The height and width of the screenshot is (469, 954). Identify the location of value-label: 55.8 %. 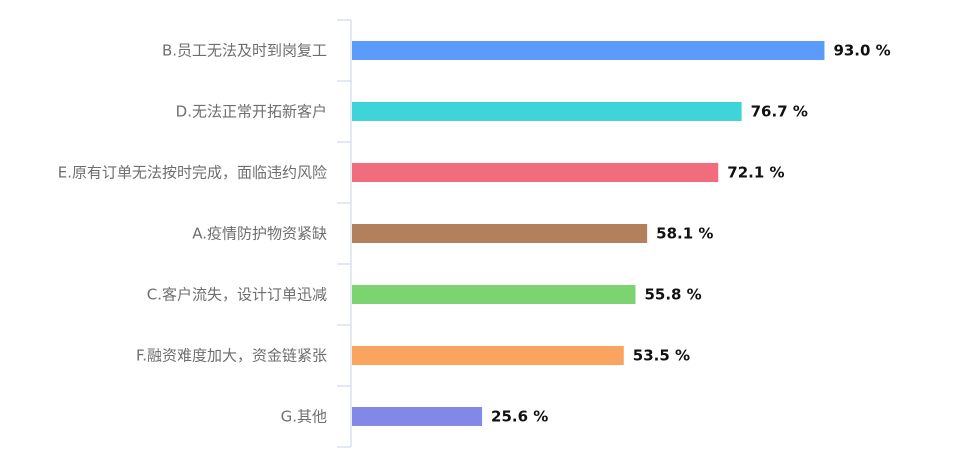
(672, 295).